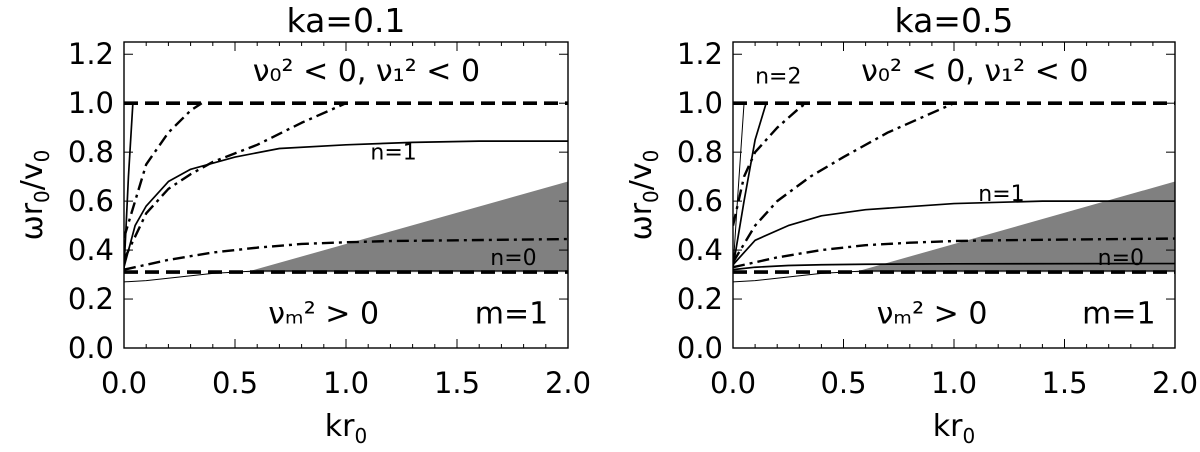  I want to click on annotation: n=2, so click(778, 77).